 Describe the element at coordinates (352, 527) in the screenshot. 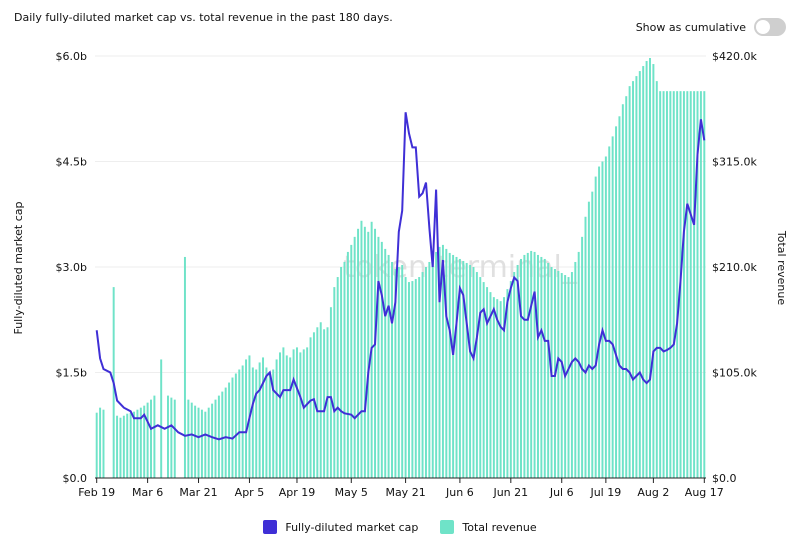

I see `legend-market-cap-label: Fully-diluted market cap` at that location.